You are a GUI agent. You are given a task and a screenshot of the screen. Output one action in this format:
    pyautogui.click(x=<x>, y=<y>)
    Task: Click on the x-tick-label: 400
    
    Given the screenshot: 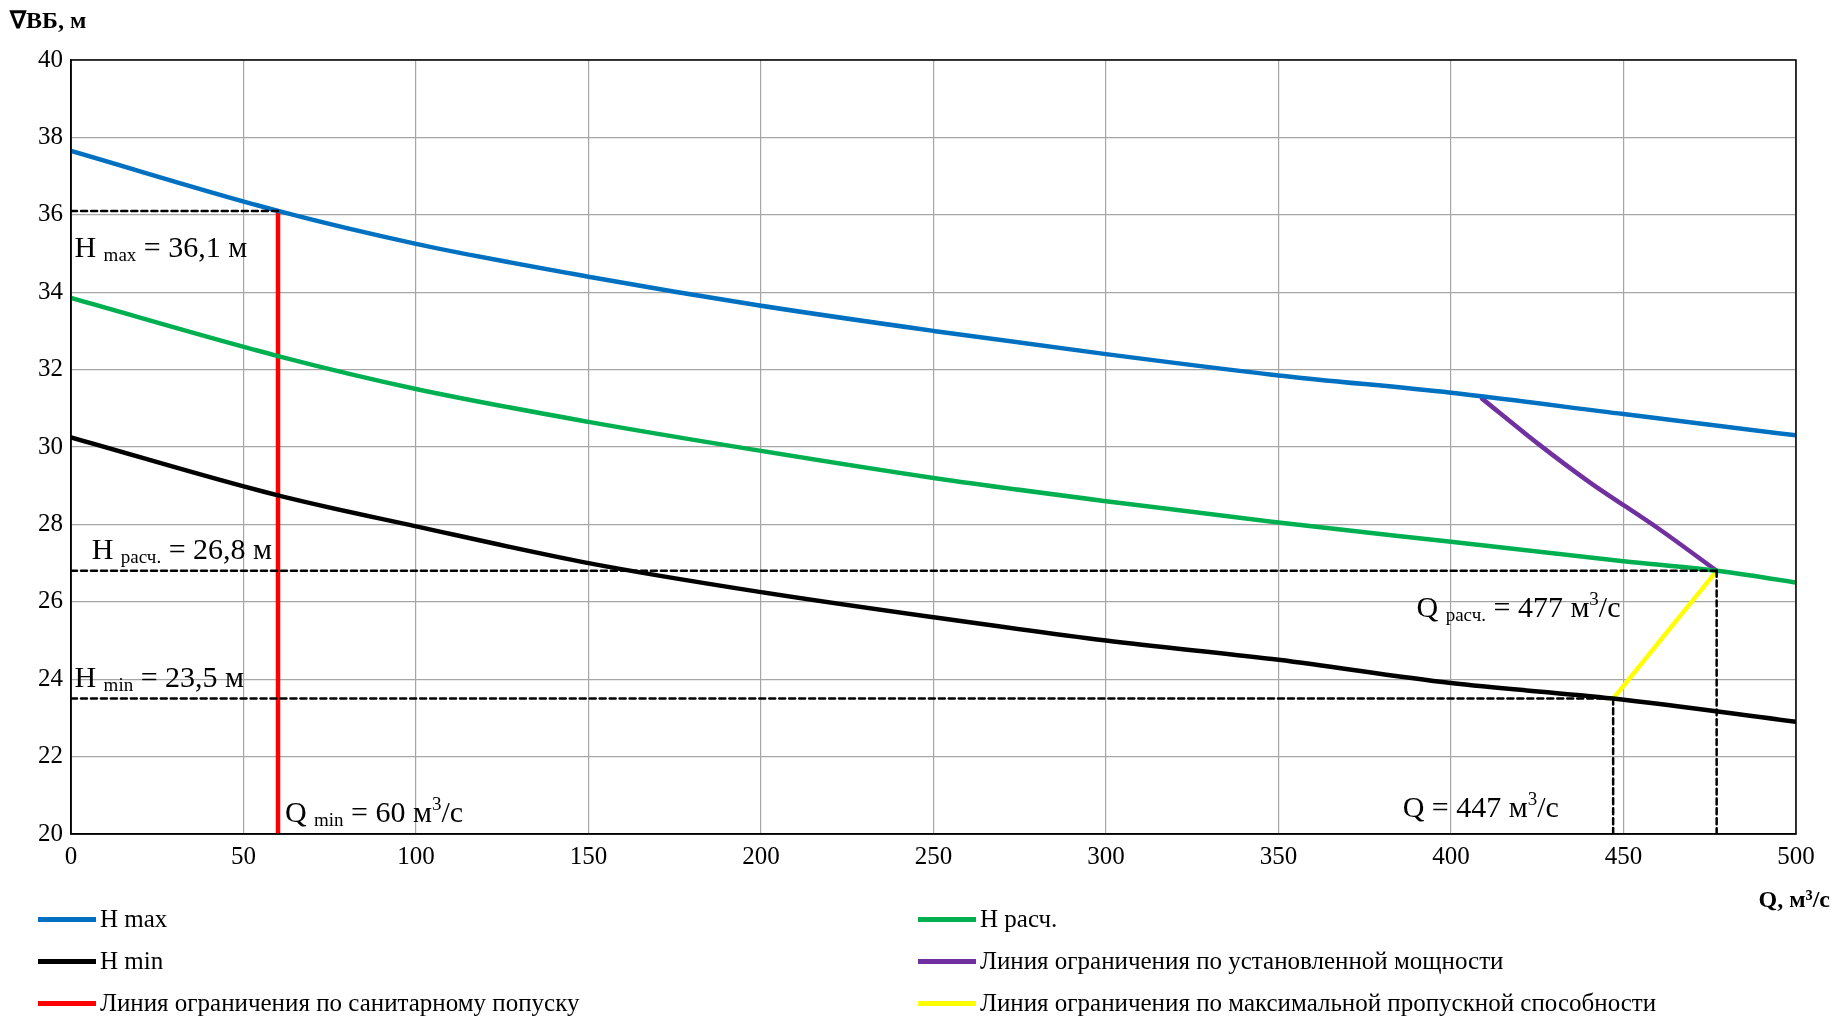 What is the action you would take?
    pyautogui.click(x=1451, y=855)
    